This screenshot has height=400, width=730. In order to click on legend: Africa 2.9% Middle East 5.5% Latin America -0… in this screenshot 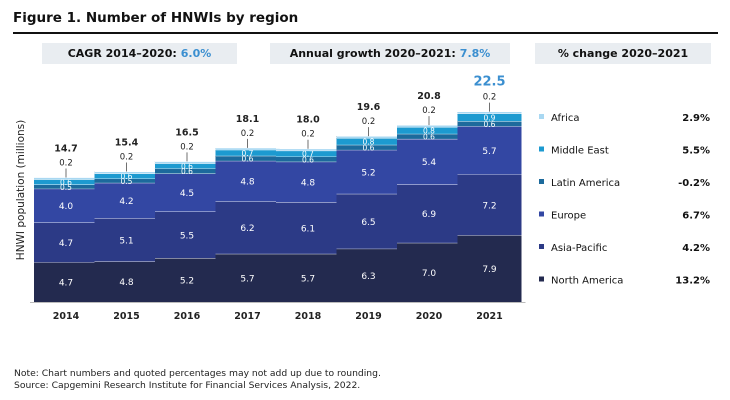, I will do `click(624, 200)`.